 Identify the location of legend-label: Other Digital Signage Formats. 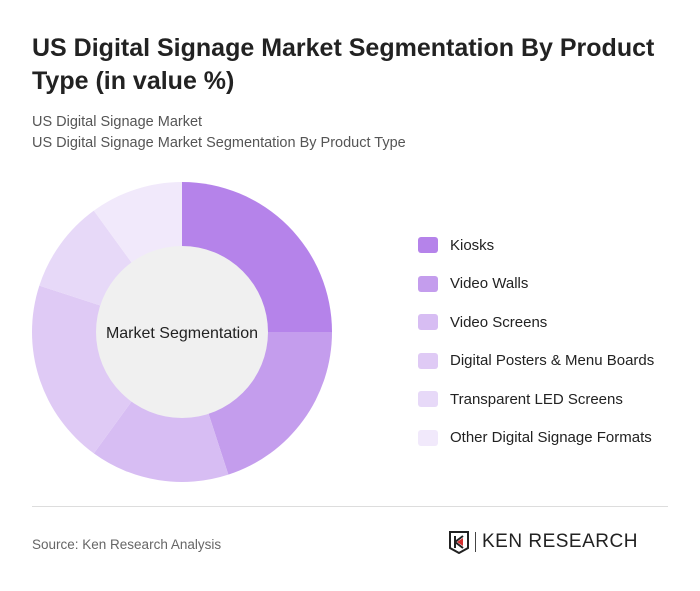
(551, 438).